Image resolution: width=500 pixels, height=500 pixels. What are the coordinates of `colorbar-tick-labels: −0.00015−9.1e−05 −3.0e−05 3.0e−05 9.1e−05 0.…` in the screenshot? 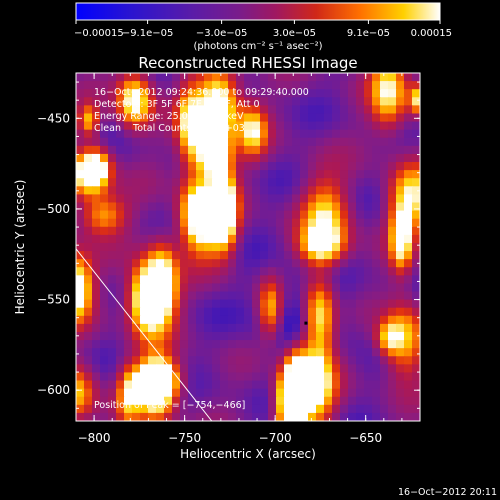 It's located at (263, 33).